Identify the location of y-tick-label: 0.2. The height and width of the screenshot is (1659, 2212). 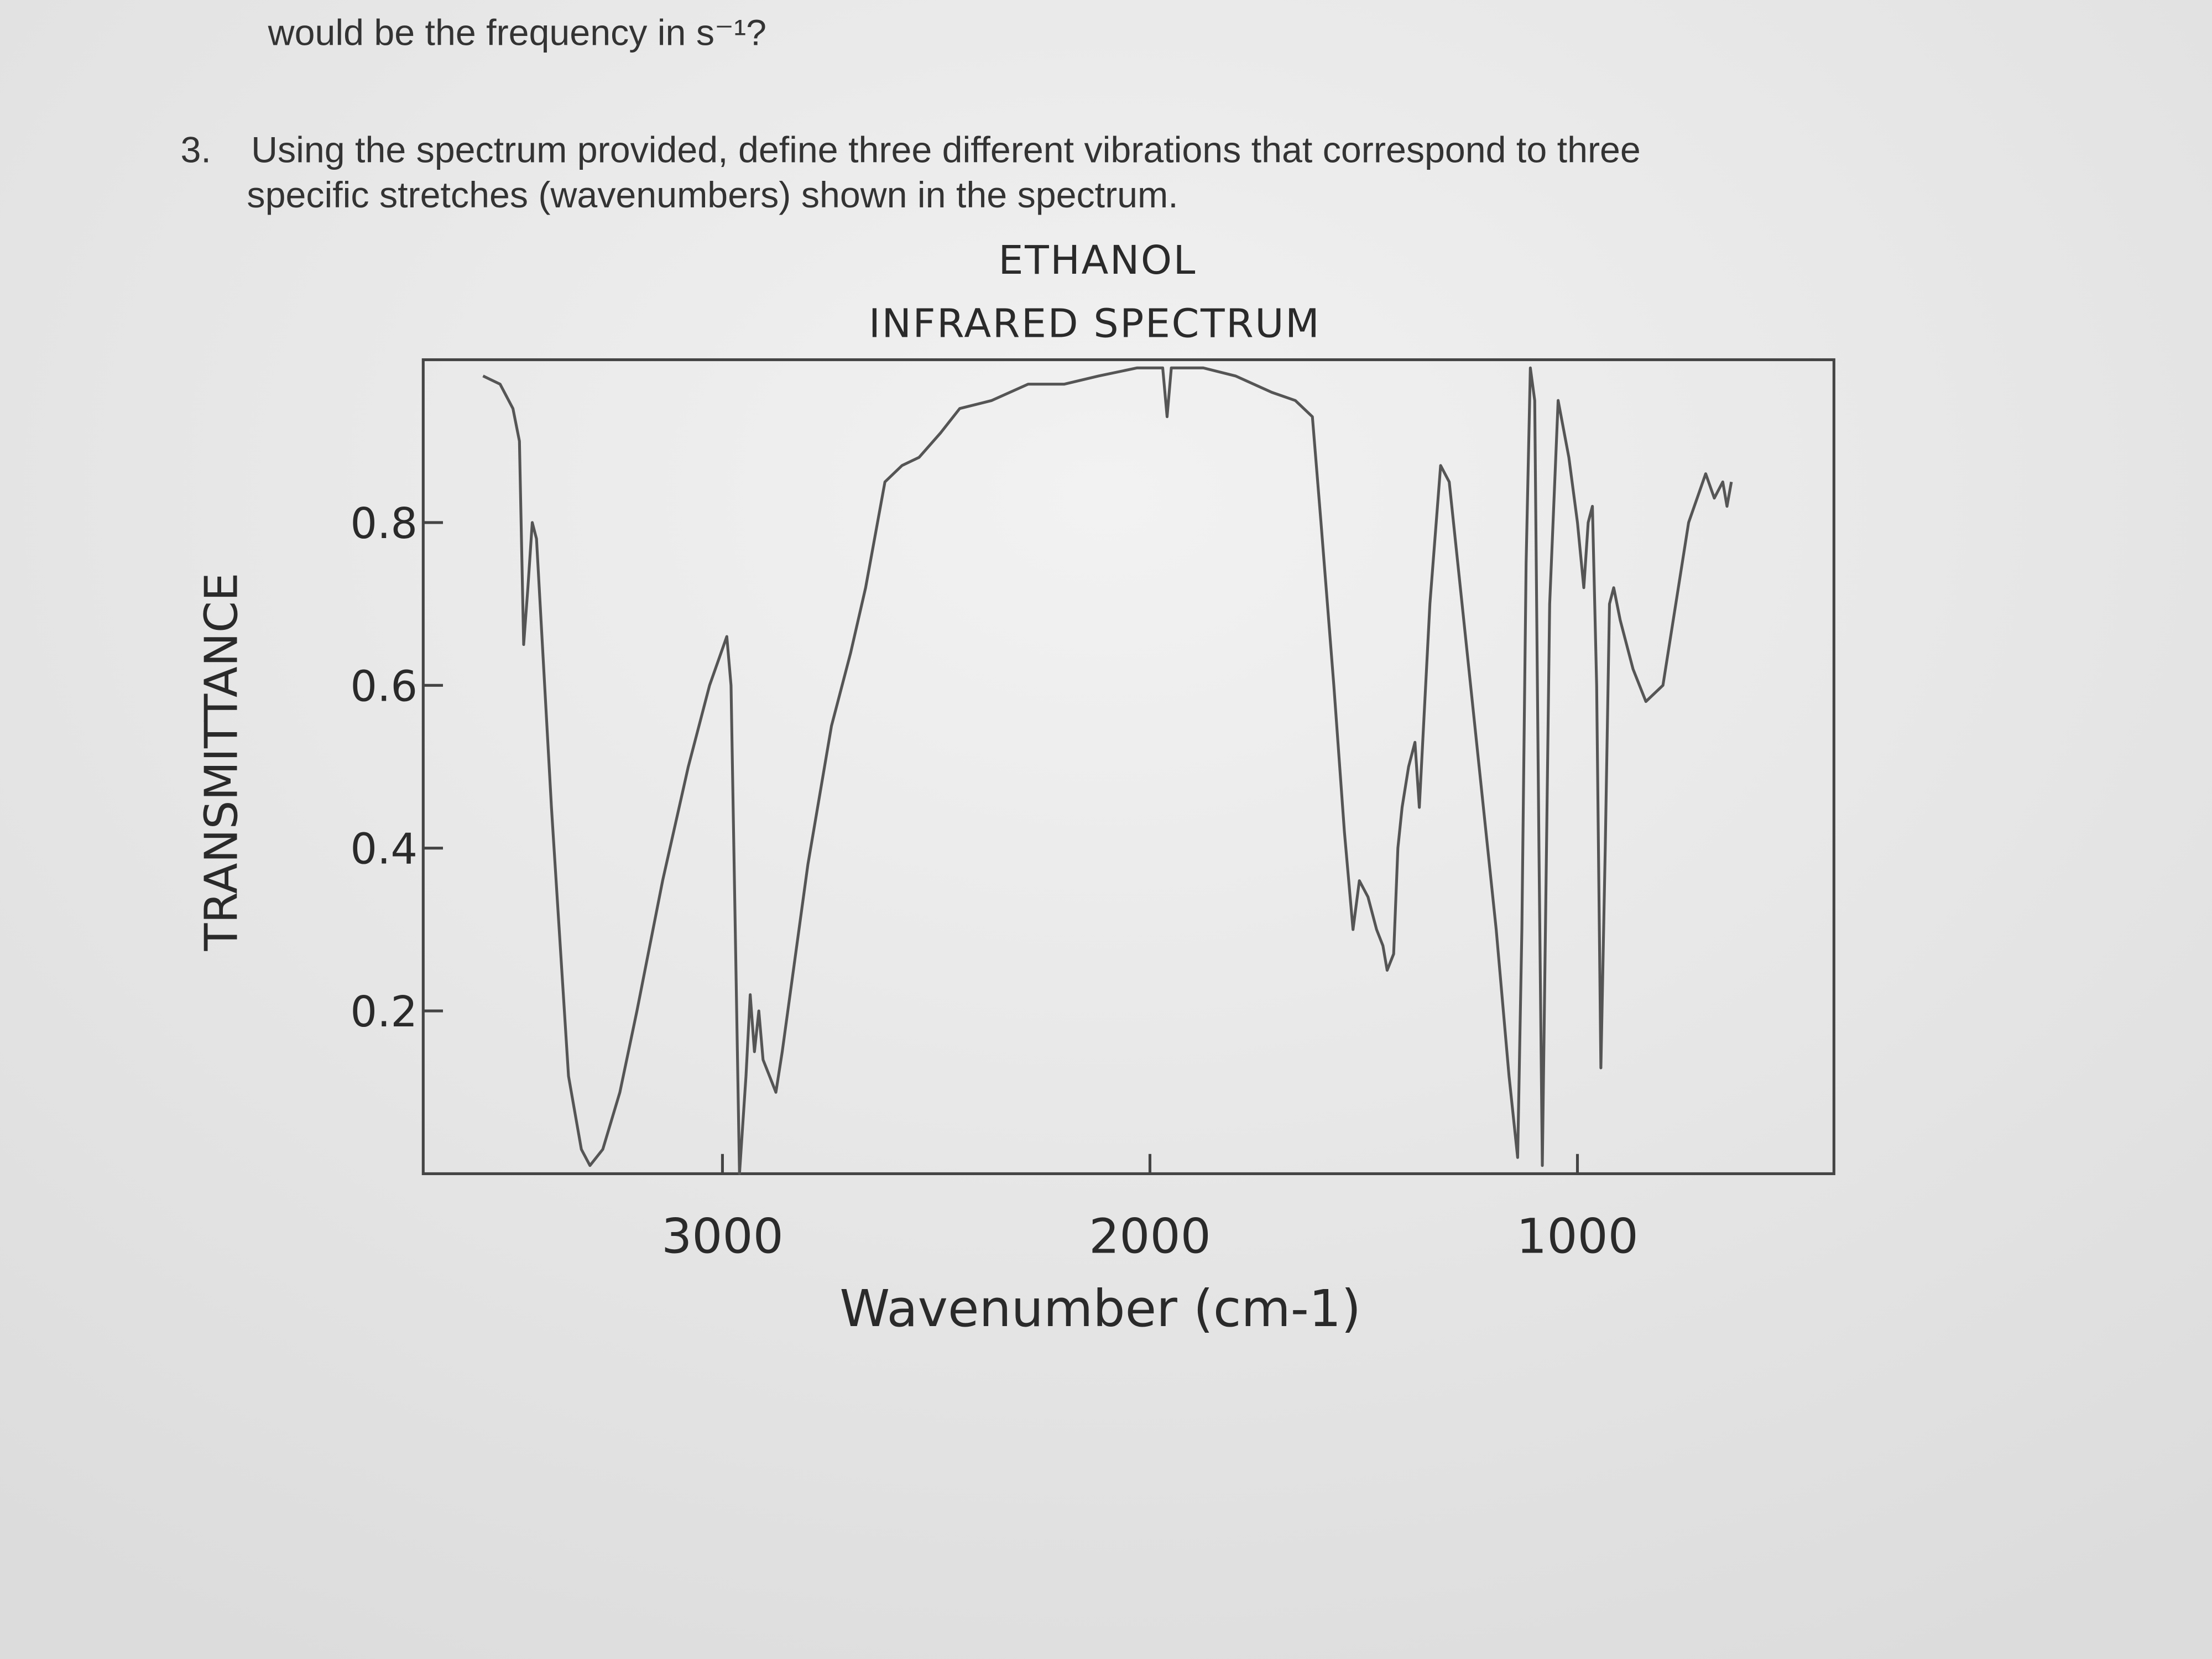
(384, 1013).